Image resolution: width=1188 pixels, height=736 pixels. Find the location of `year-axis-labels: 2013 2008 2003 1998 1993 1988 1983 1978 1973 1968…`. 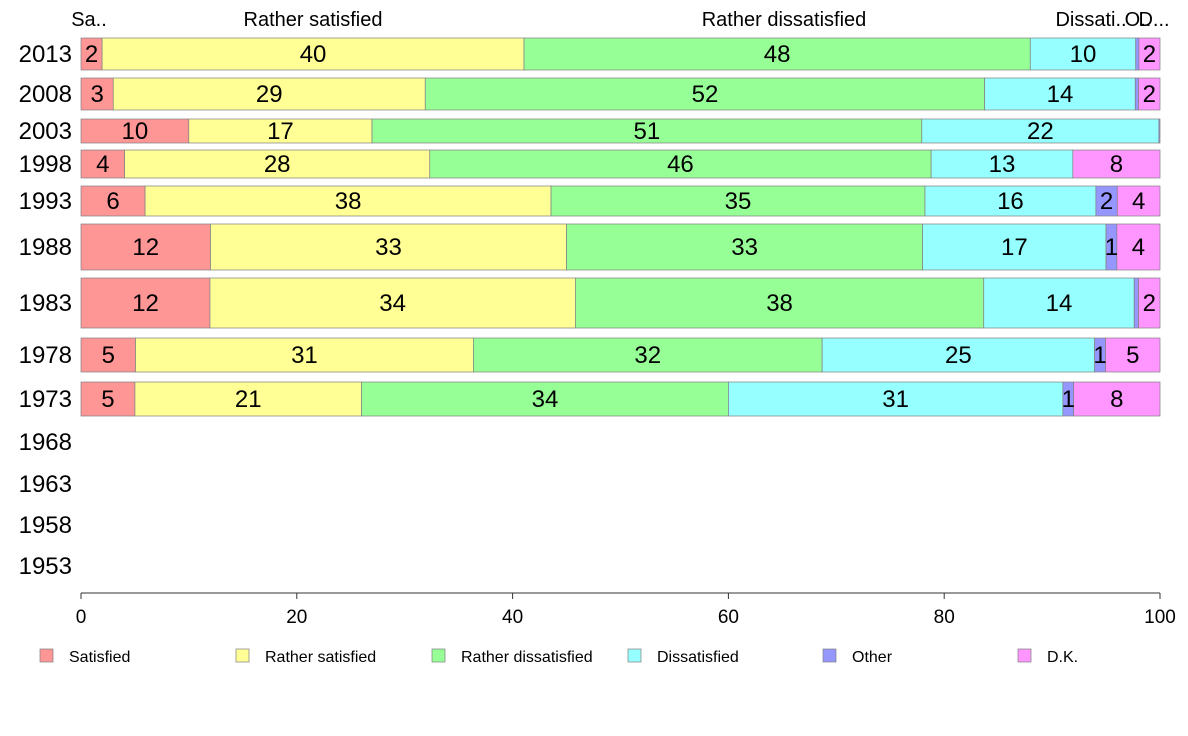

year-axis-labels: 2013 2008 2003 1998 1993 1988 1983 1978 1973 1968… is located at coordinates (45, 310).